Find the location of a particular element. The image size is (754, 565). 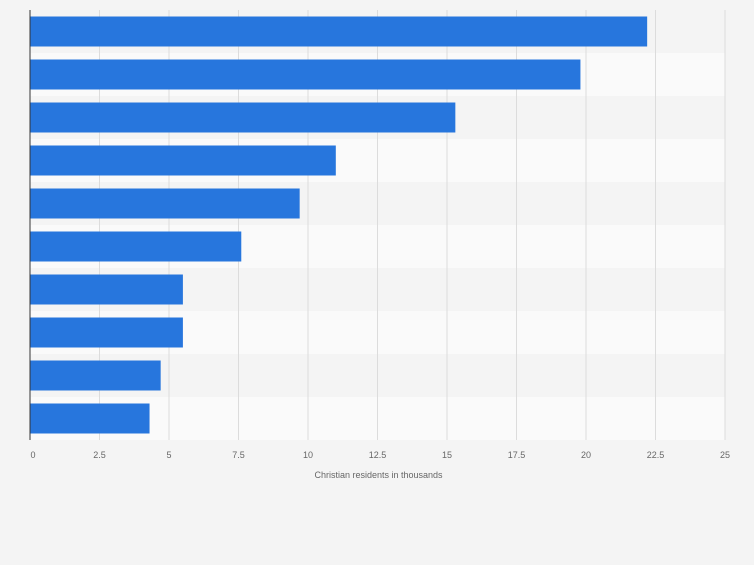

x-tick-label: 0 is located at coordinates (32, 455).